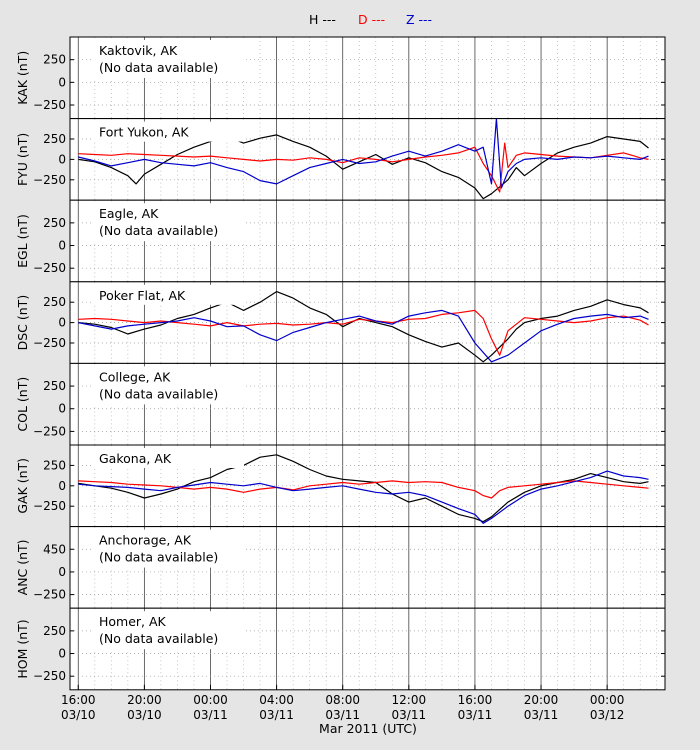 The width and height of the screenshot is (700, 750). Describe the element at coordinates (322, 19) in the screenshot. I see `legend-label-h: H ---` at that location.